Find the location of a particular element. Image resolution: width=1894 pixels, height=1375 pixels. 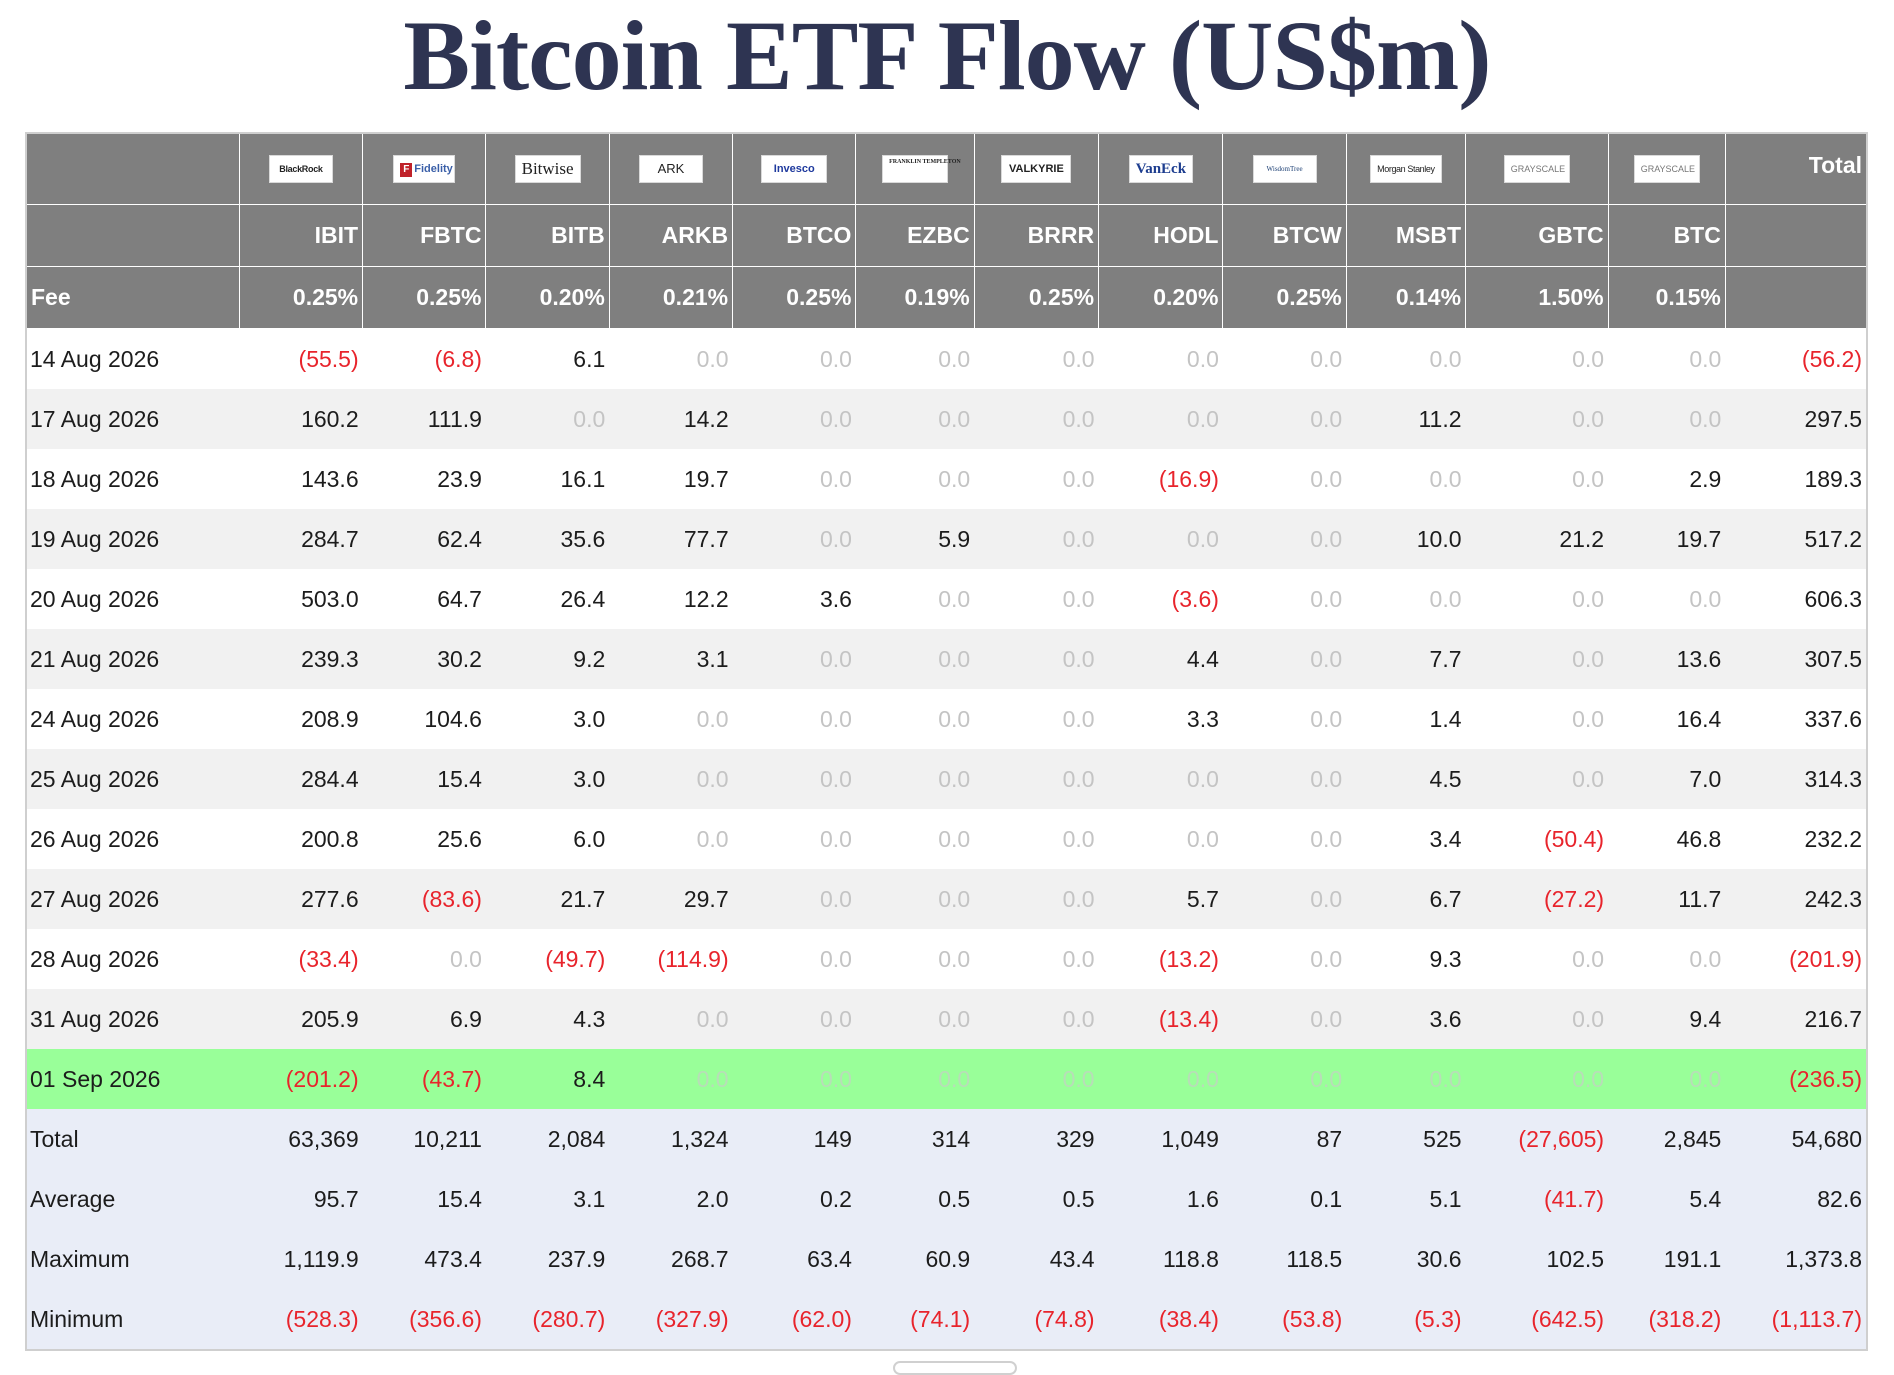

flow-cell: 3.6 is located at coordinates (1406, 1019).